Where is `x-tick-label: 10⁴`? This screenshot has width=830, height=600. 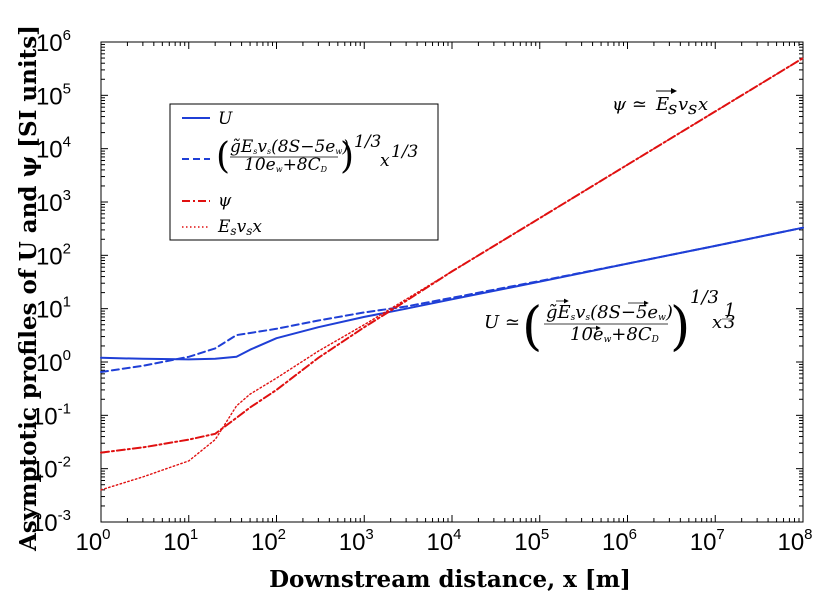 x-tick-label: 10⁴ is located at coordinates (443, 541).